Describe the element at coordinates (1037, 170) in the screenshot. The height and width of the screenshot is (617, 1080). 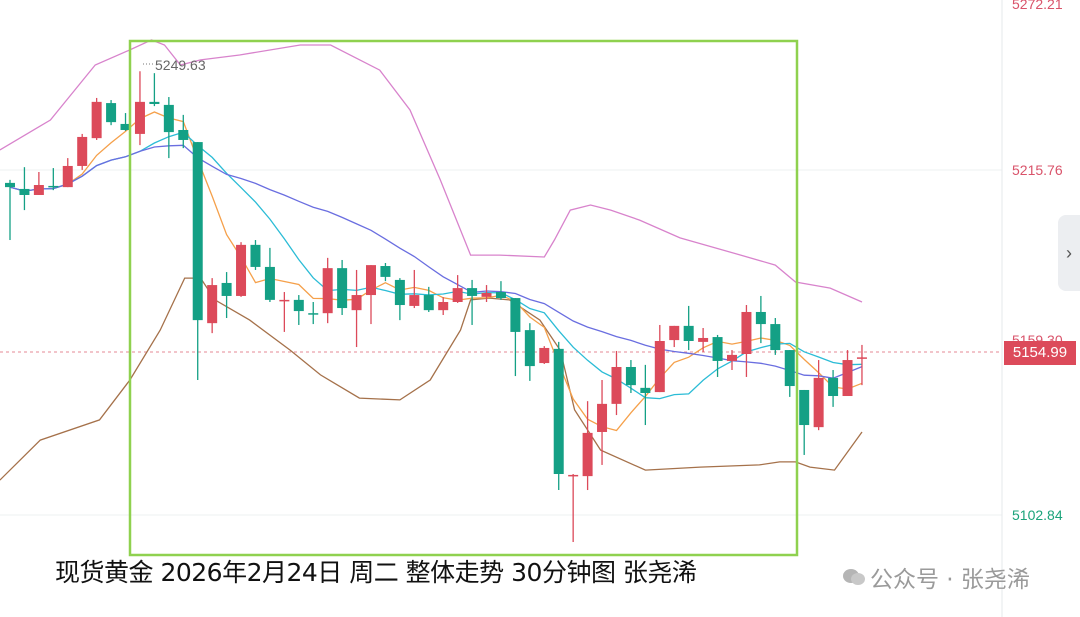
I see `y-tick-label: 5215.76` at that location.